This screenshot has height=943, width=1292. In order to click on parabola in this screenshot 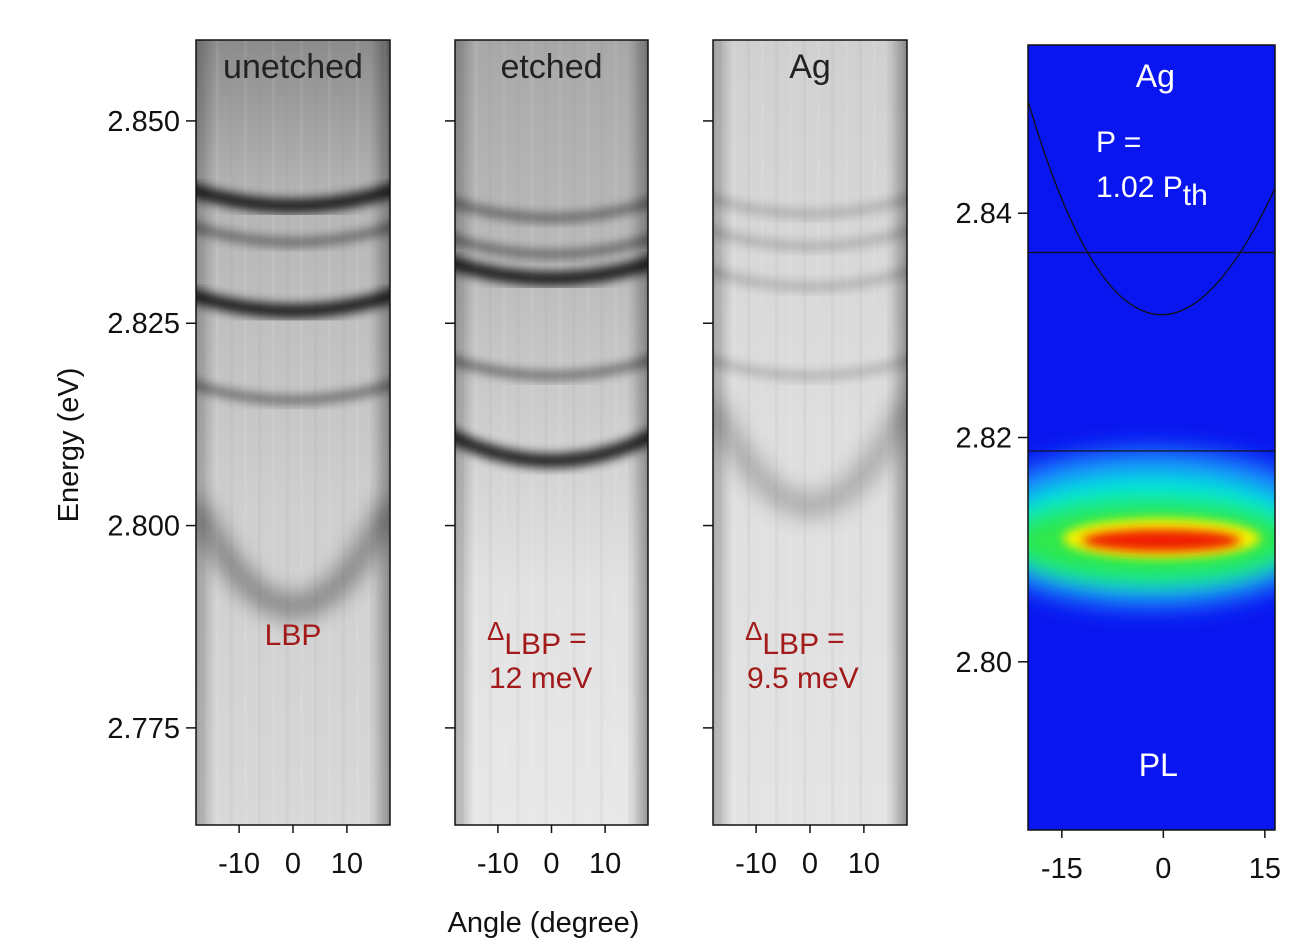, I will do `click(1151, 208)`.